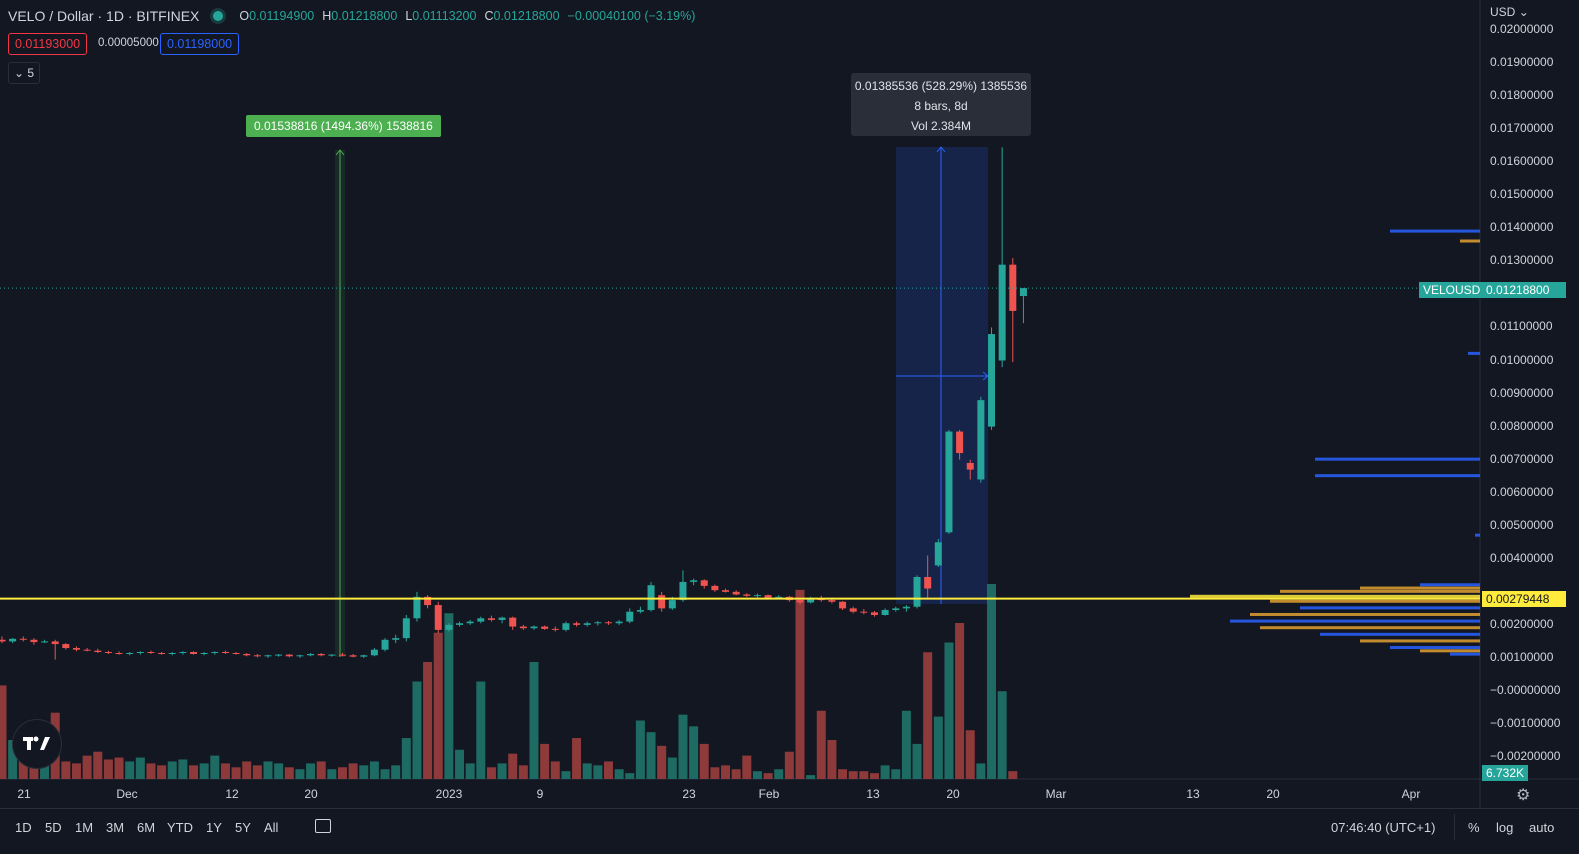 The height and width of the screenshot is (854, 1579). Describe the element at coordinates (1383, 827) in the screenshot. I see `clock: 07:46:40 (UTC+1)` at that location.